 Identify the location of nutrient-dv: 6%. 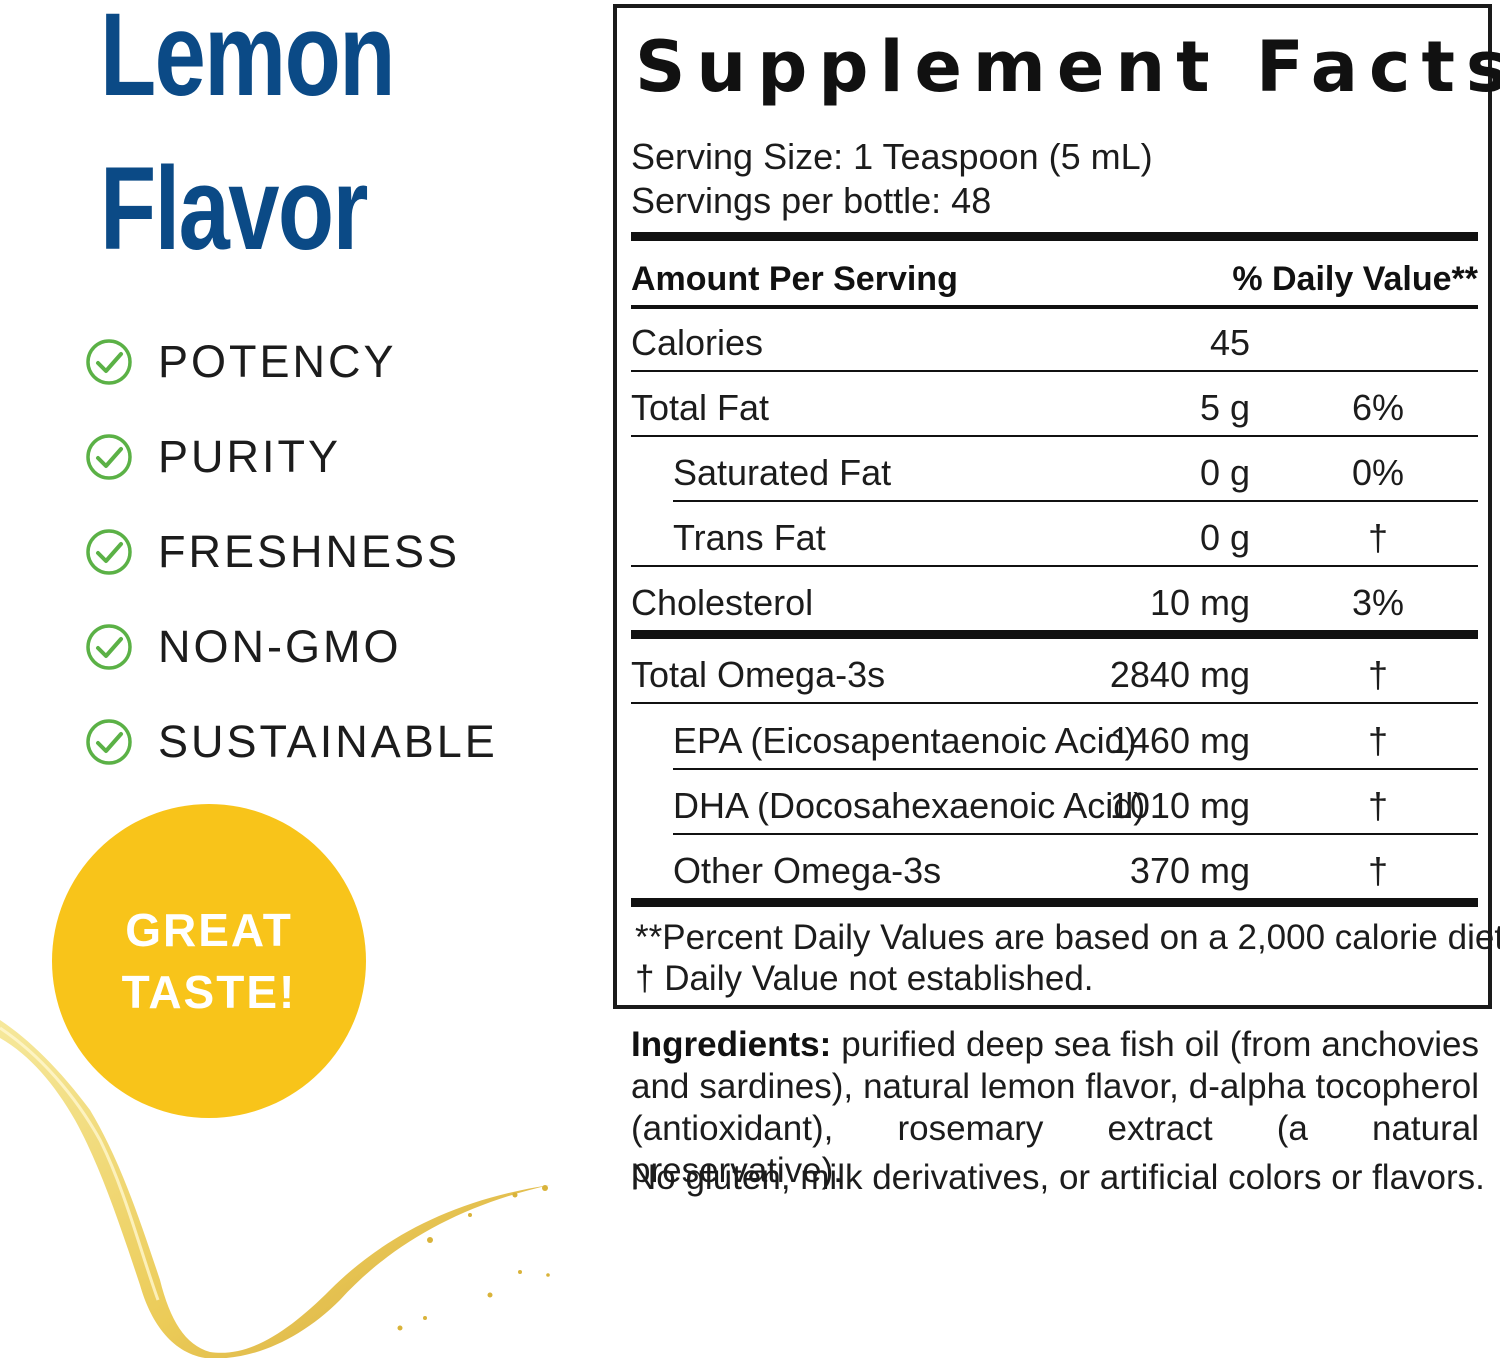
(1378, 407).